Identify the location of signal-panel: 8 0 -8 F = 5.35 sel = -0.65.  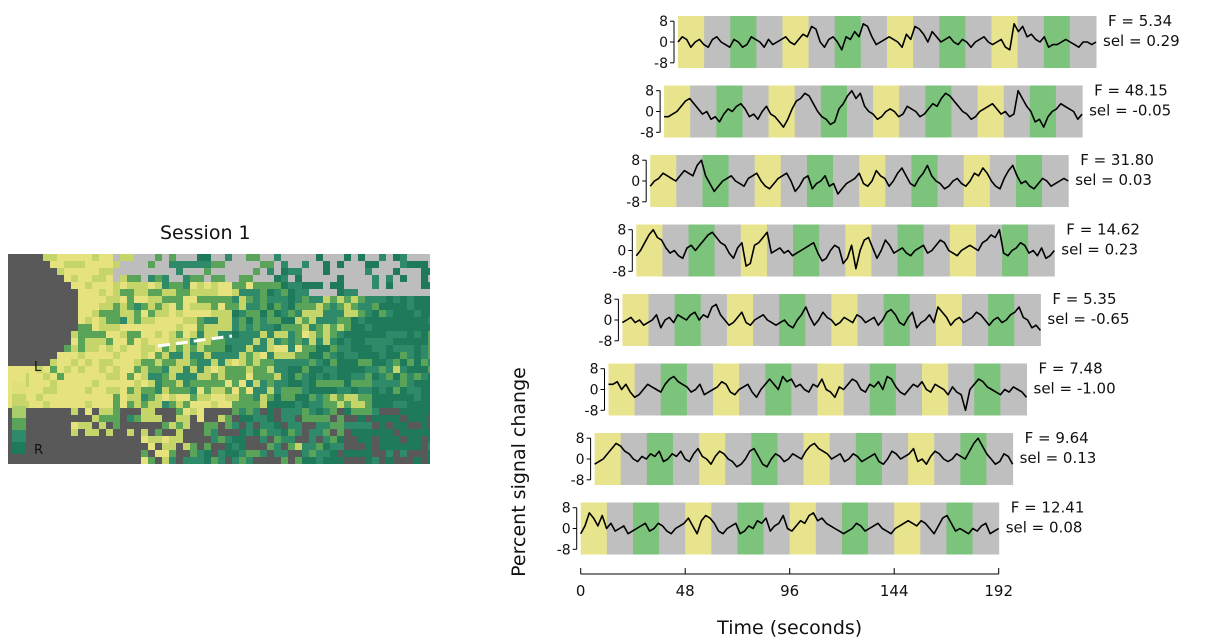
(863, 320).